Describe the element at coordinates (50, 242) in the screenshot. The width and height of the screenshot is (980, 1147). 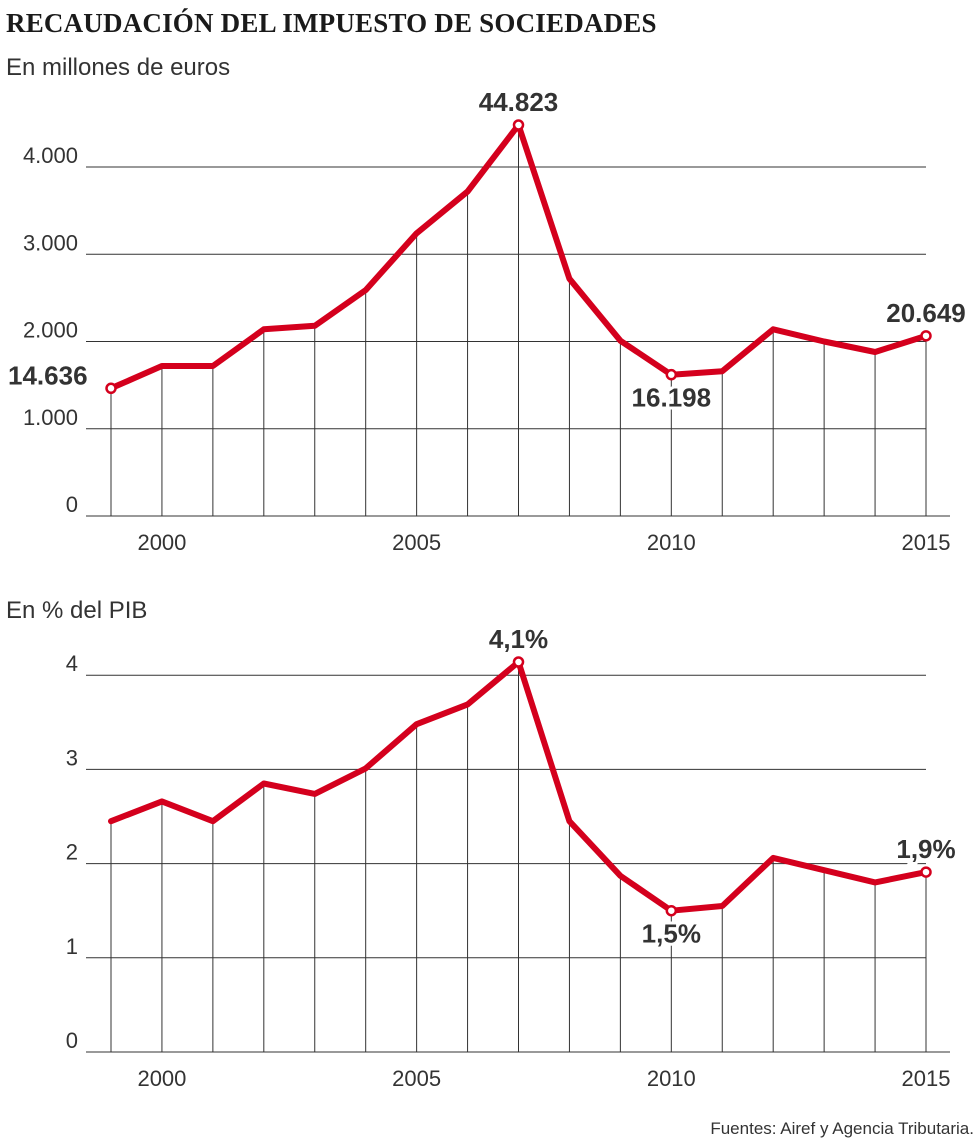
I see `y-tick-label: 3.000` at that location.